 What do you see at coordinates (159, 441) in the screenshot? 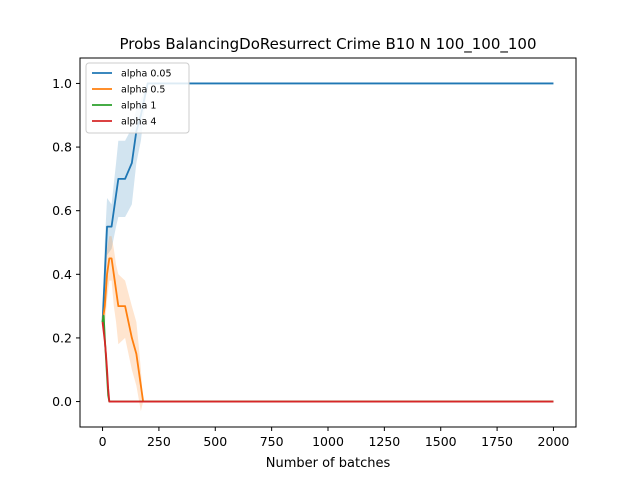
I see `x-tick-label: 250` at bounding box center [159, 441].